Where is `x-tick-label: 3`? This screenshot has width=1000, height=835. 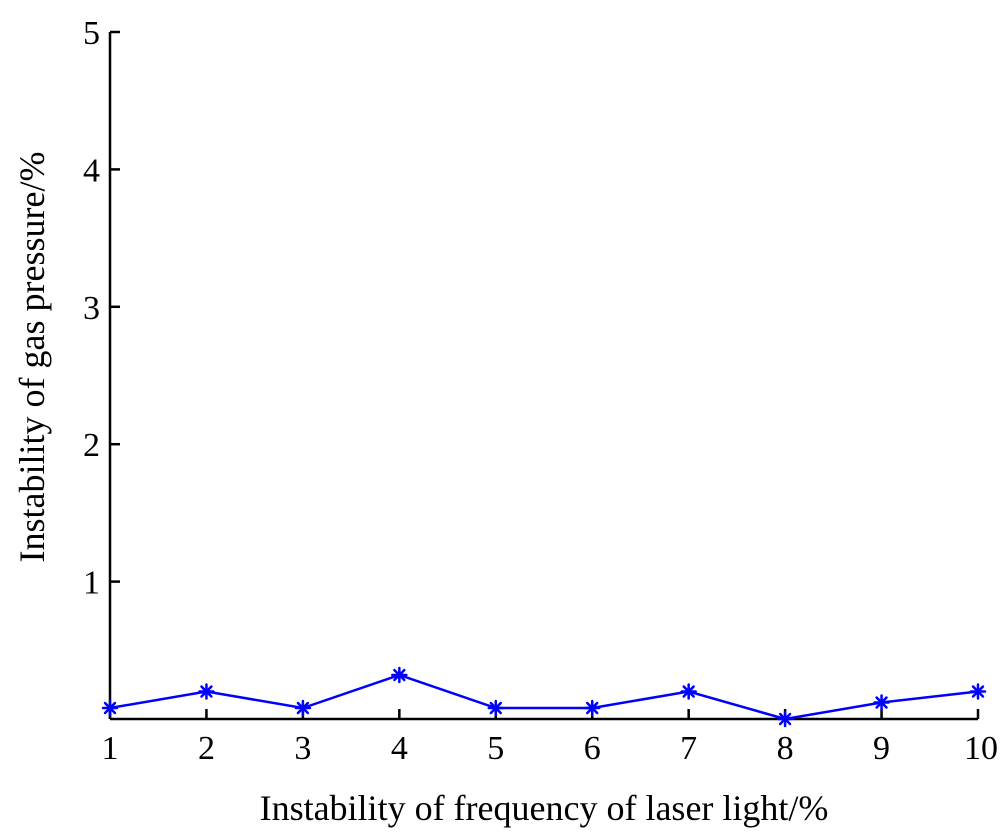
x-tick-label: 3 is located at coordinates (302, 748).